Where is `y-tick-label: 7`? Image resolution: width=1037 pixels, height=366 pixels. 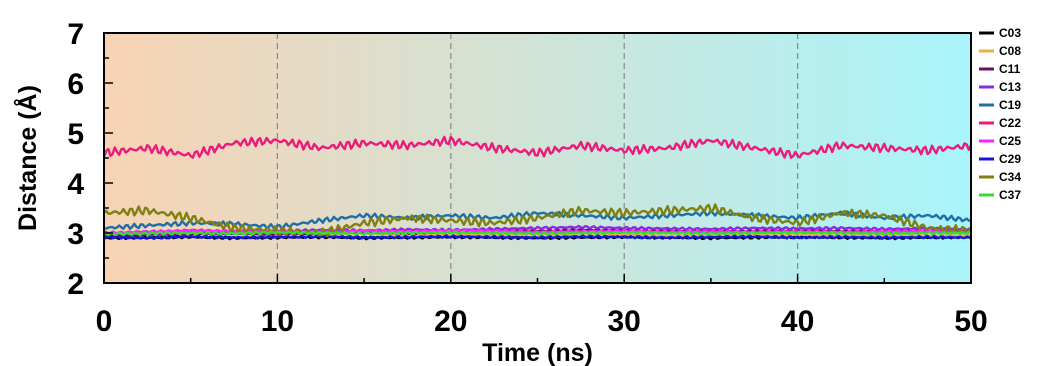
y-tick-label: 7 is located at coordinates (75, 34).